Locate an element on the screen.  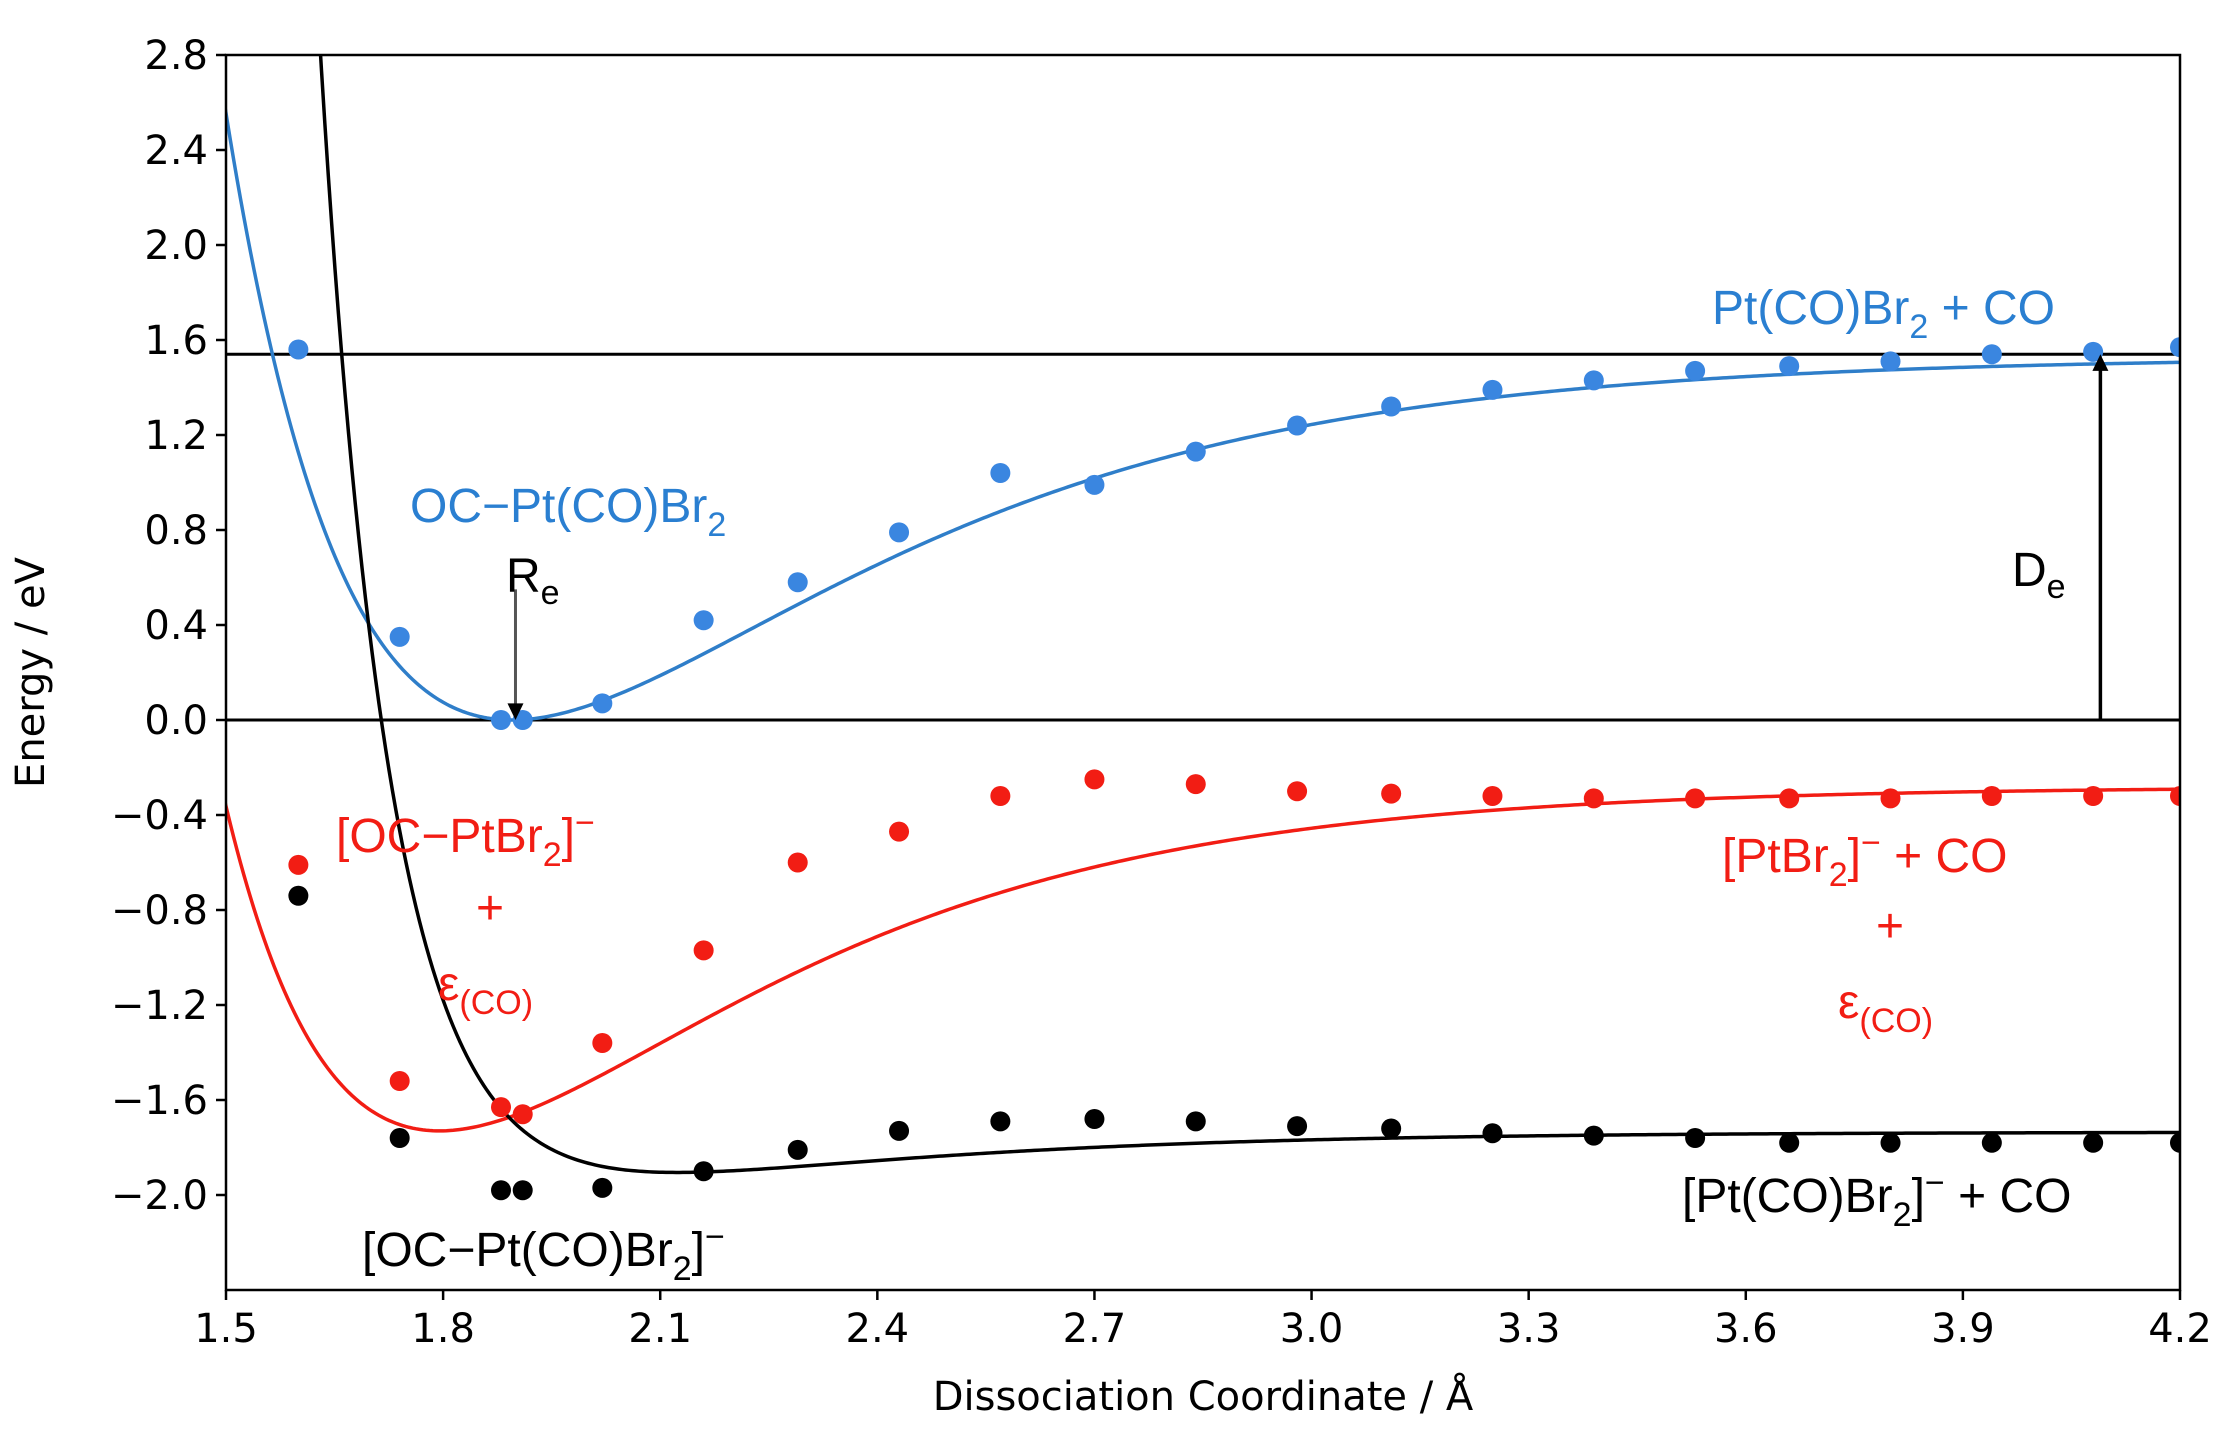
y-tick-label: 2.0 is located at coordinates (176, 246).